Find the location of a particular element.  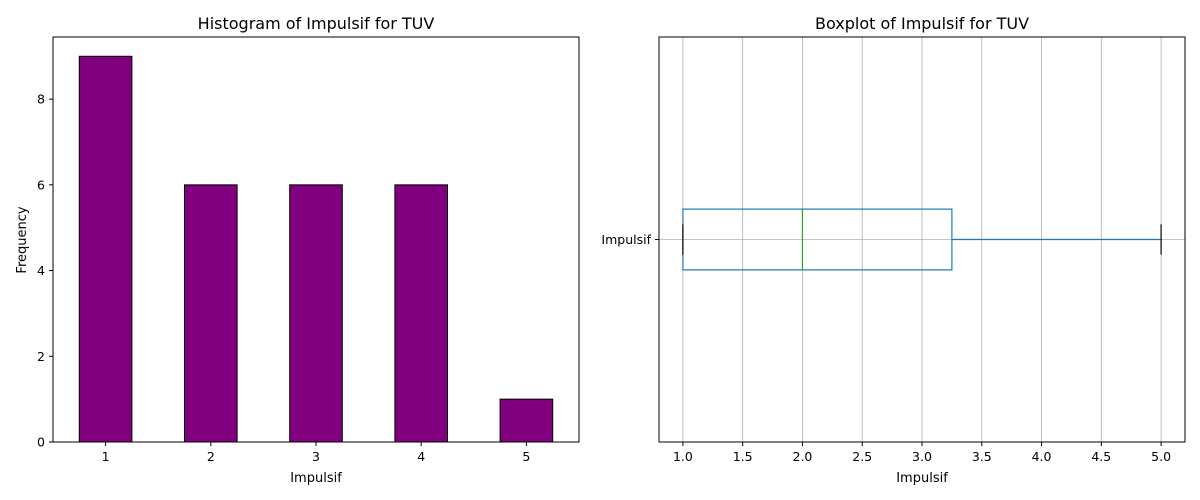

boxplot-x-tick-label: 3.0 is located at coordinates (922, 456).